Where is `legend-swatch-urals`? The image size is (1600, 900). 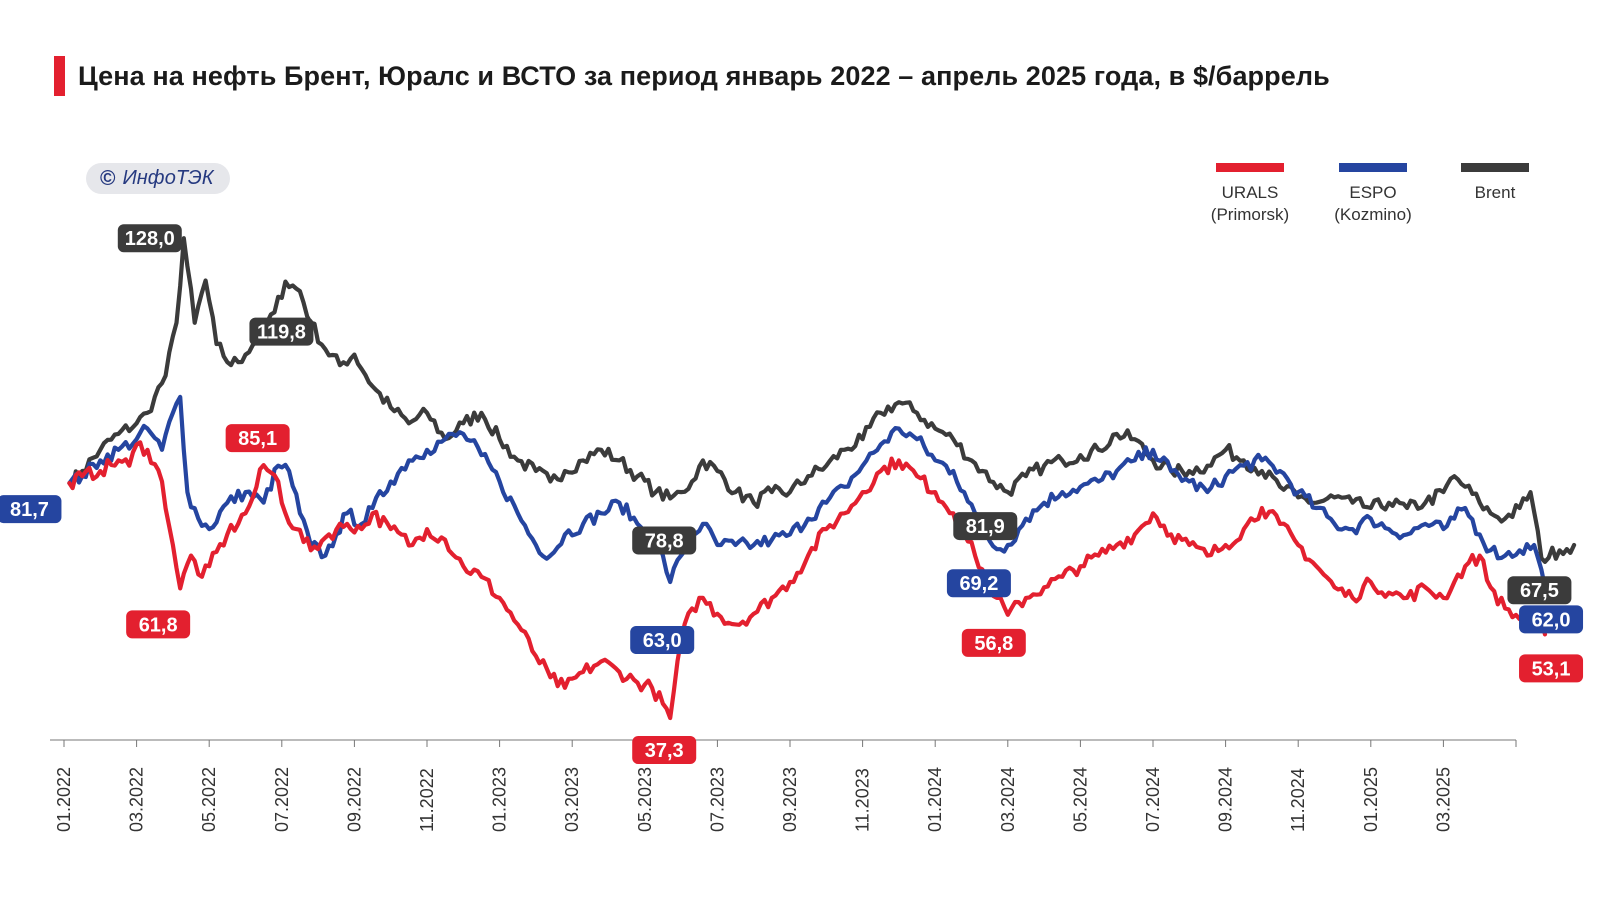 legend-swatch-urals is located at coordinates (1250, 167).